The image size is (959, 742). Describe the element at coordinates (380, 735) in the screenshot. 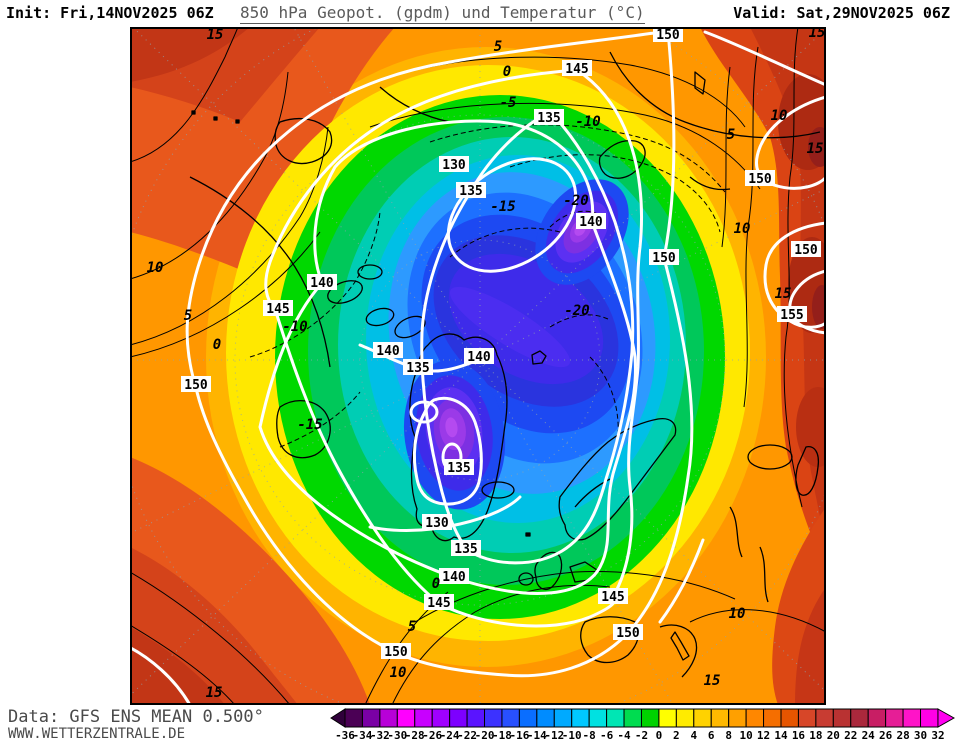

I see `colorbar-tick-label: -32` at that location.